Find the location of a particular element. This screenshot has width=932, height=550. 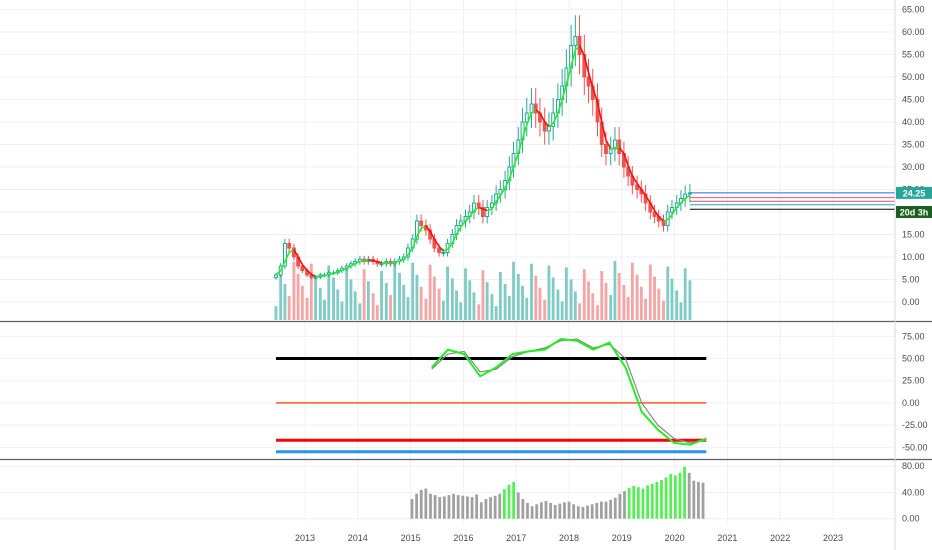

last-price-label: 24.25 is located at coordinates (914, 193).